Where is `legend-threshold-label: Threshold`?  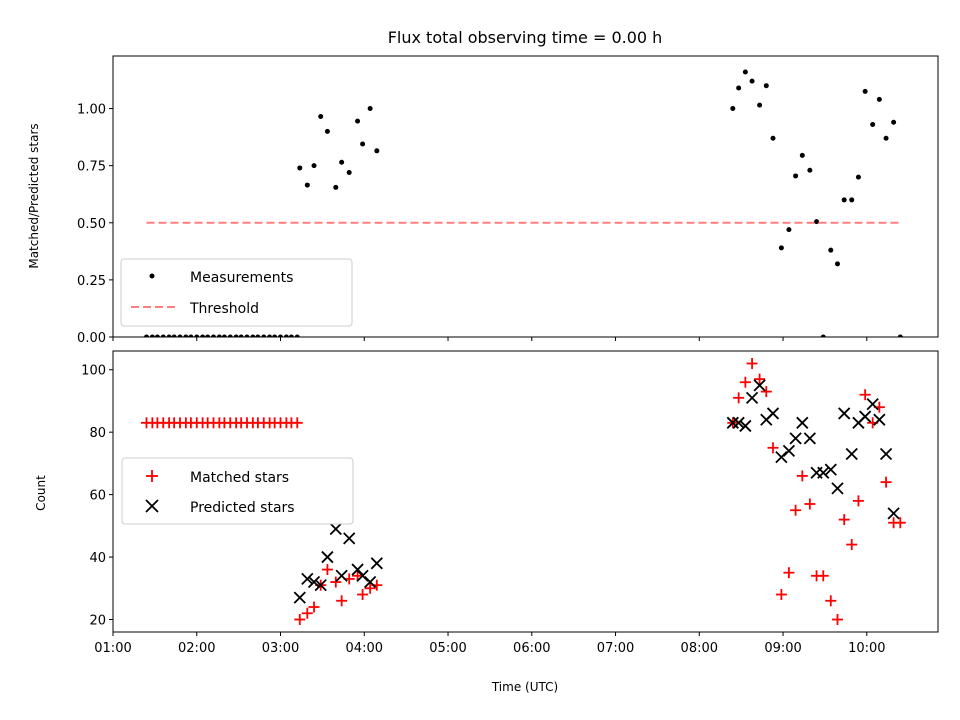 legend-threshold-label: Threshold is located at coordinates (224, 309).